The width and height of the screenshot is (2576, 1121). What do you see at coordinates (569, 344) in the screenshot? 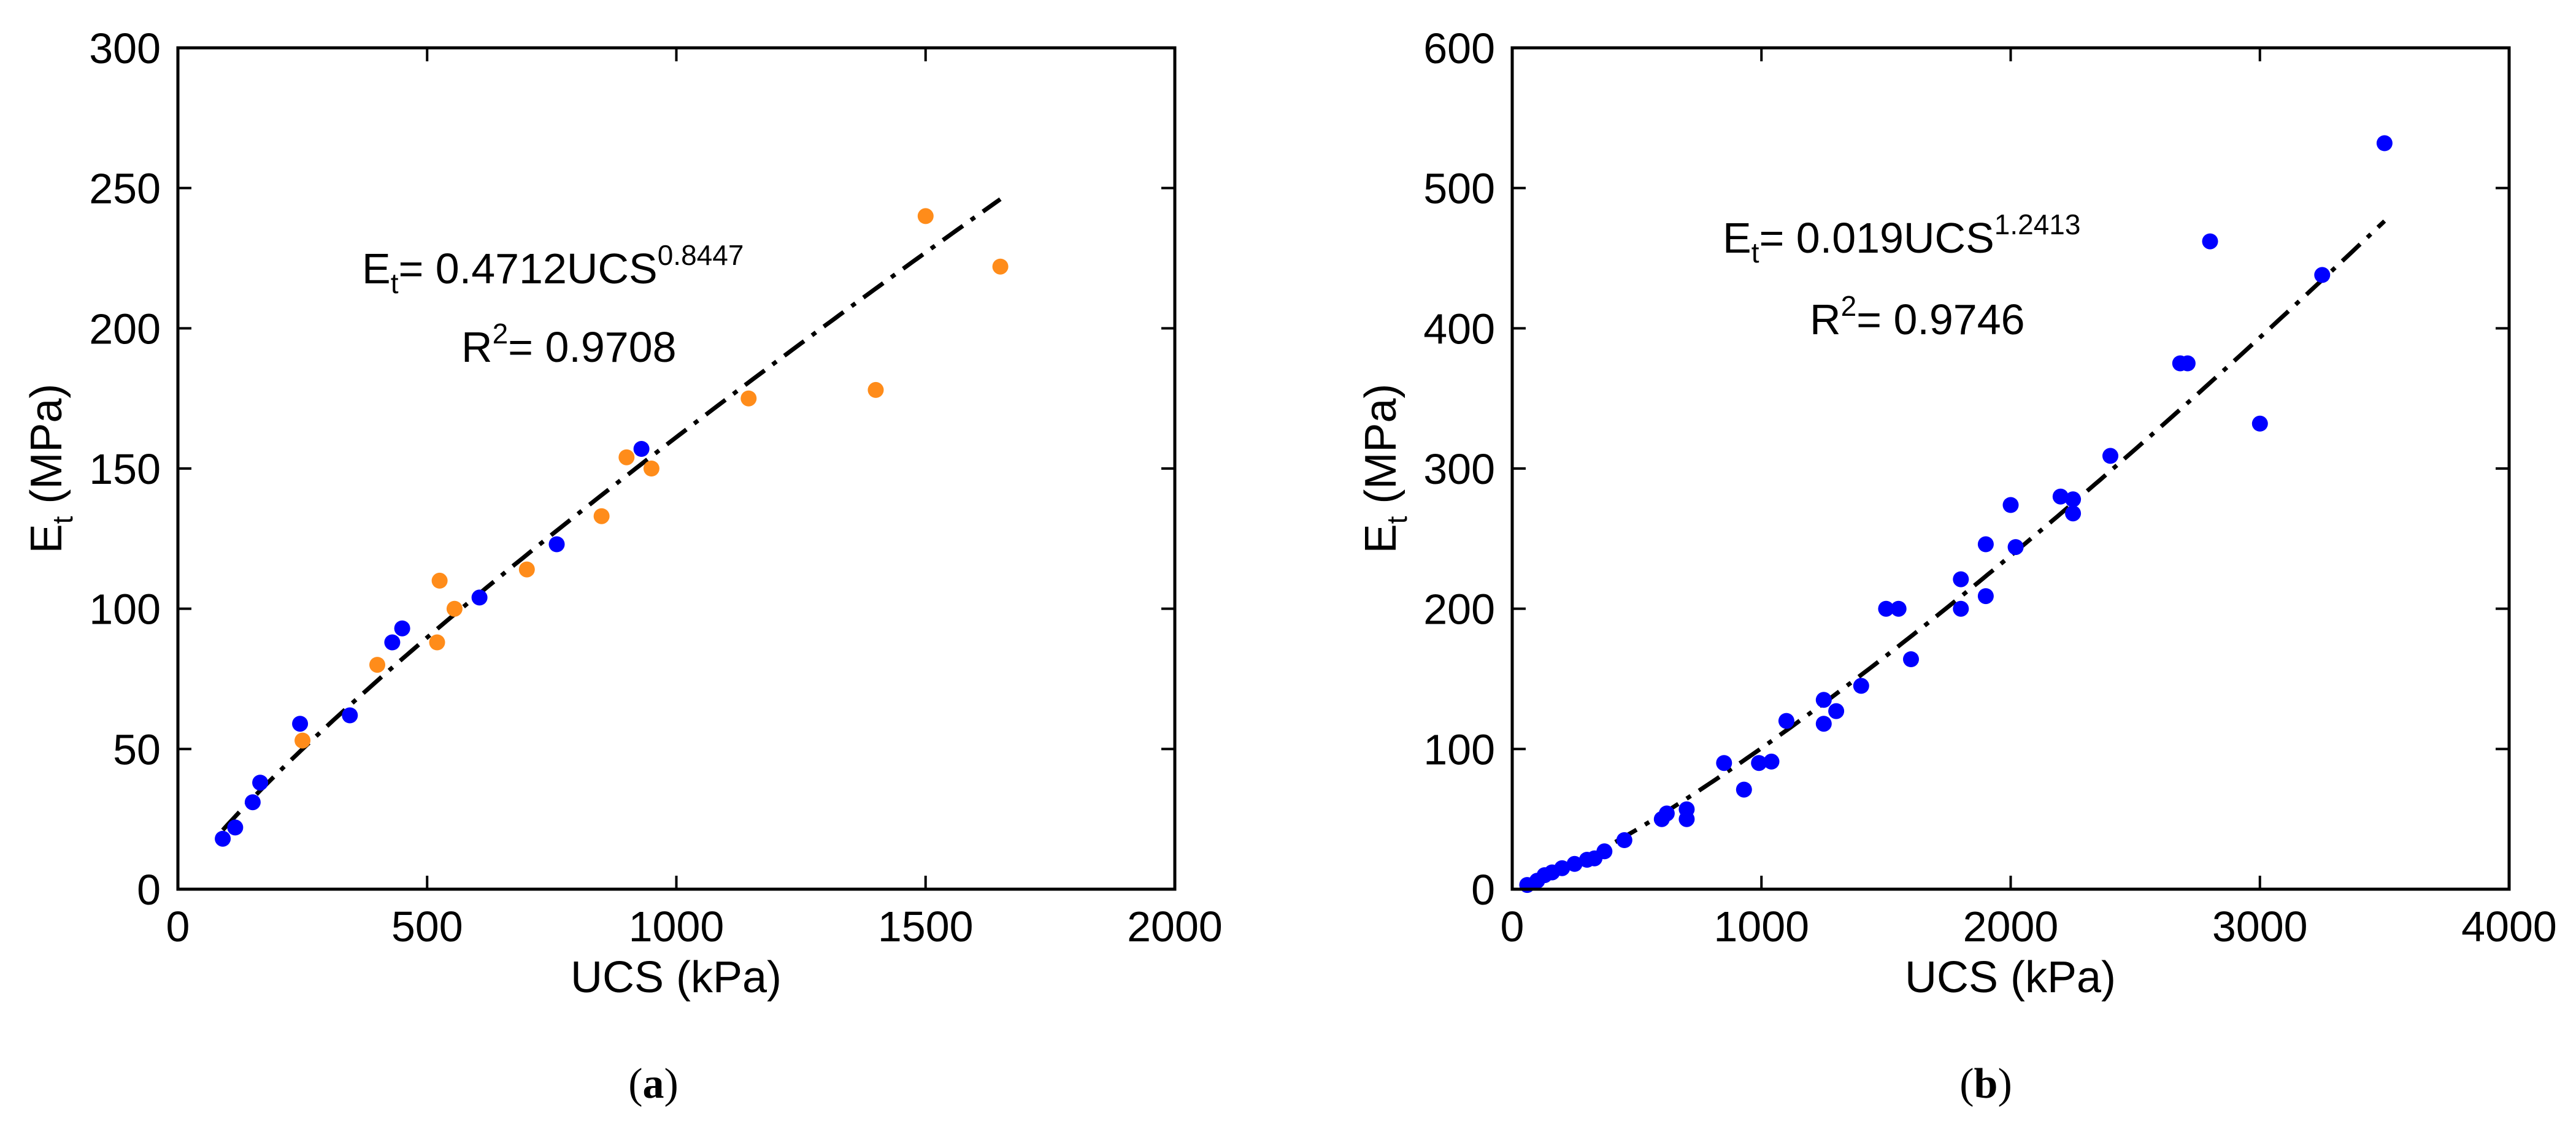
I see `r-squared-label: R2= 0.9708` at bounding box center [569, 344].